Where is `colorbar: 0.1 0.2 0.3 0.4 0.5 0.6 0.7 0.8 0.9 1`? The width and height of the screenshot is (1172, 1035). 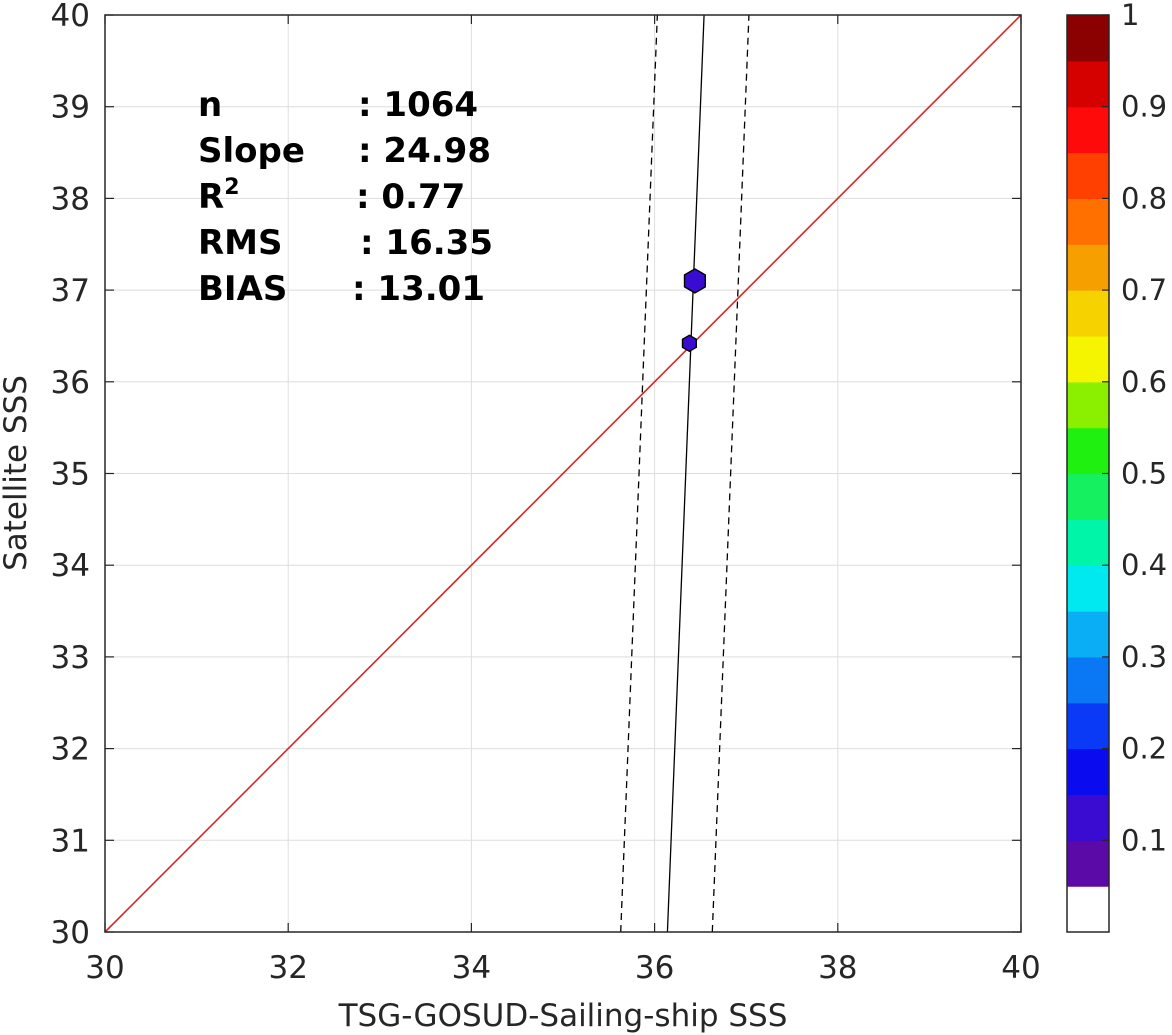
colorbar: 0.1 0.2 0.3 0.4 0.5 0.6 0.7 0.8 0.9 1 is located at coordinates (1116, 466).